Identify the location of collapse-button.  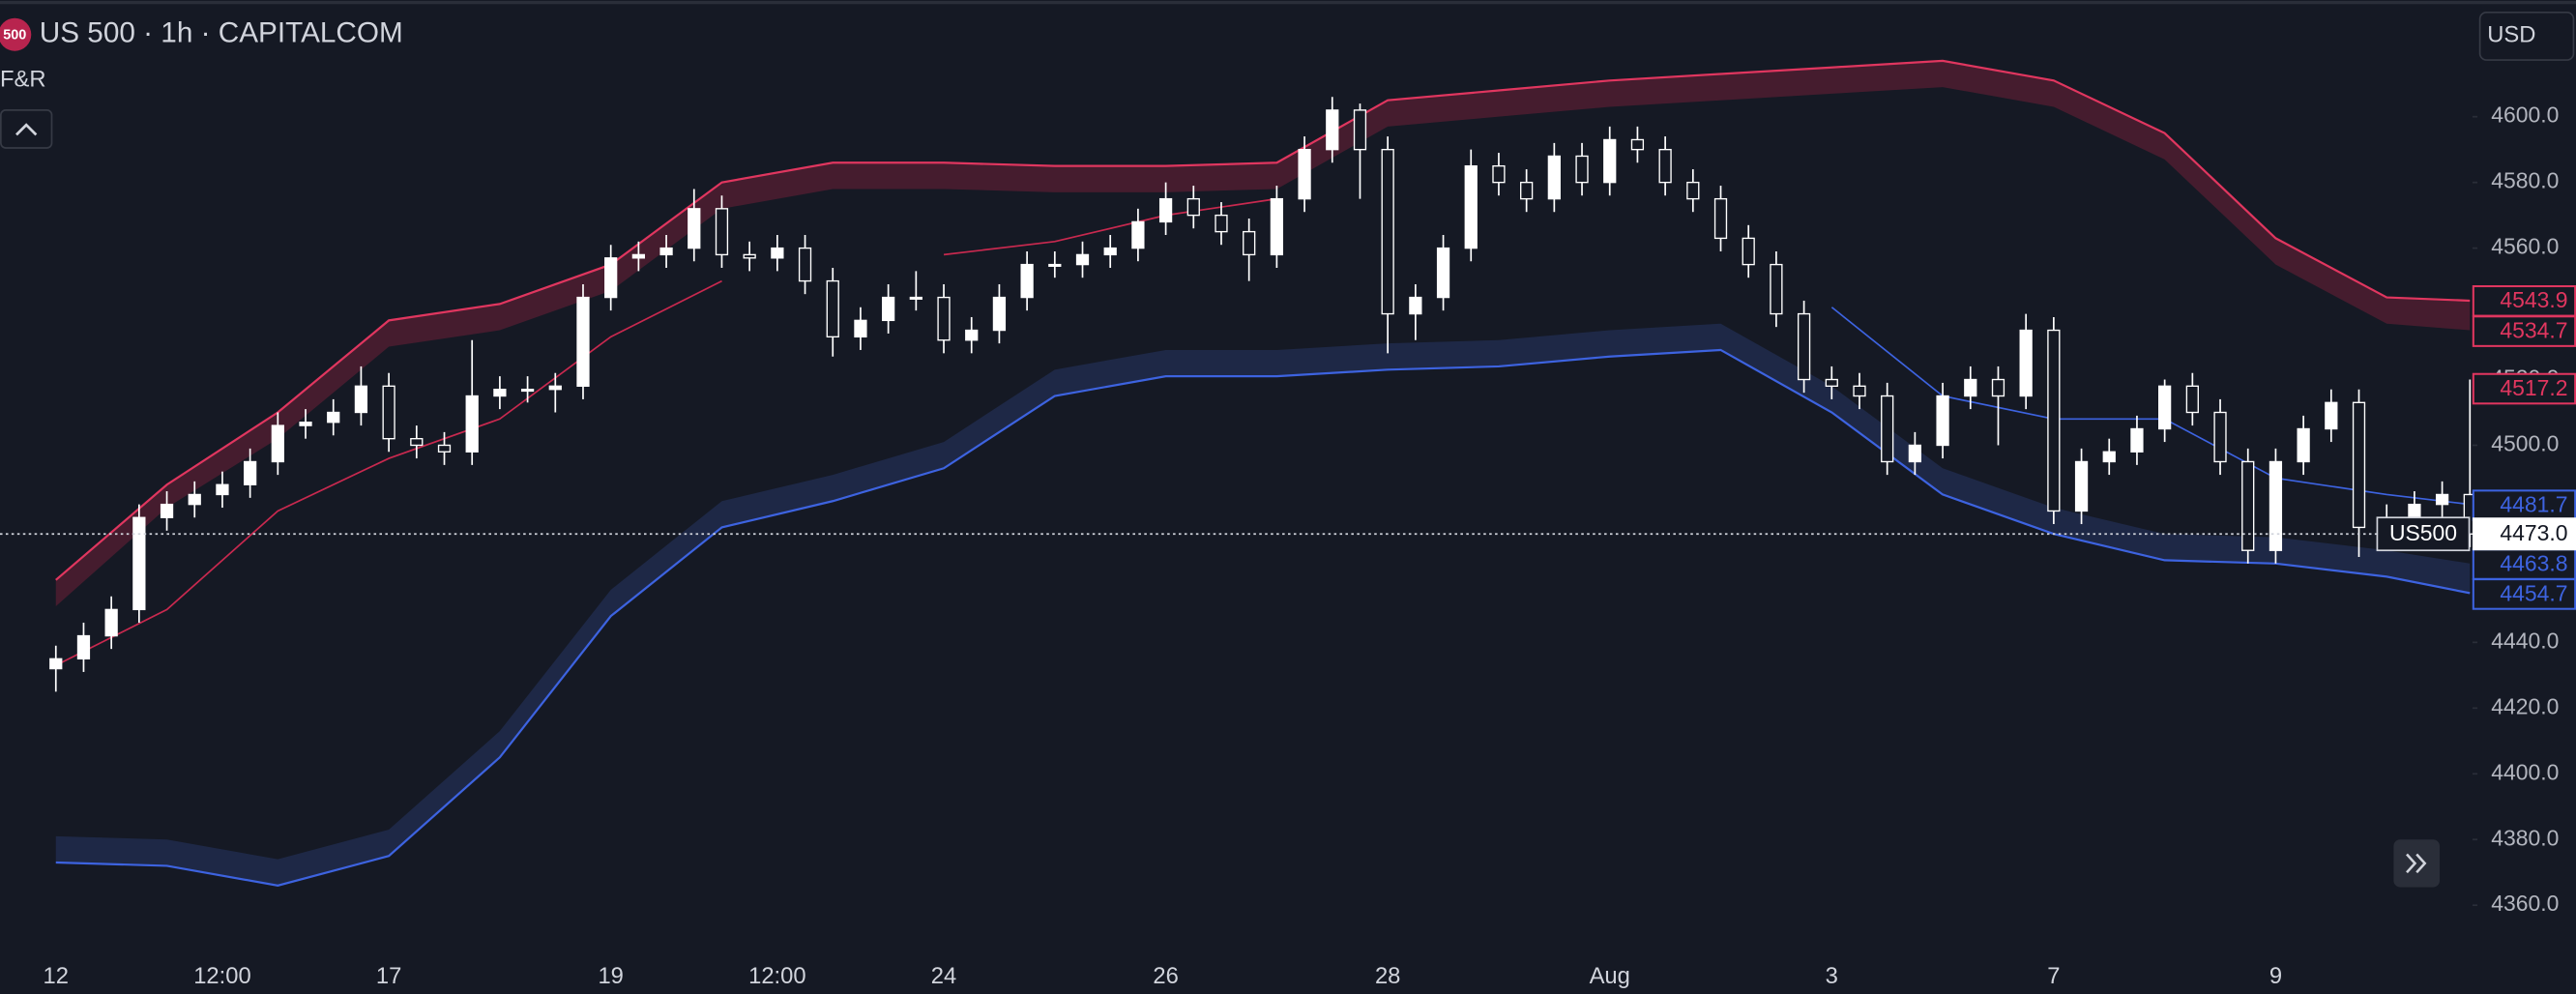
(26, 129).